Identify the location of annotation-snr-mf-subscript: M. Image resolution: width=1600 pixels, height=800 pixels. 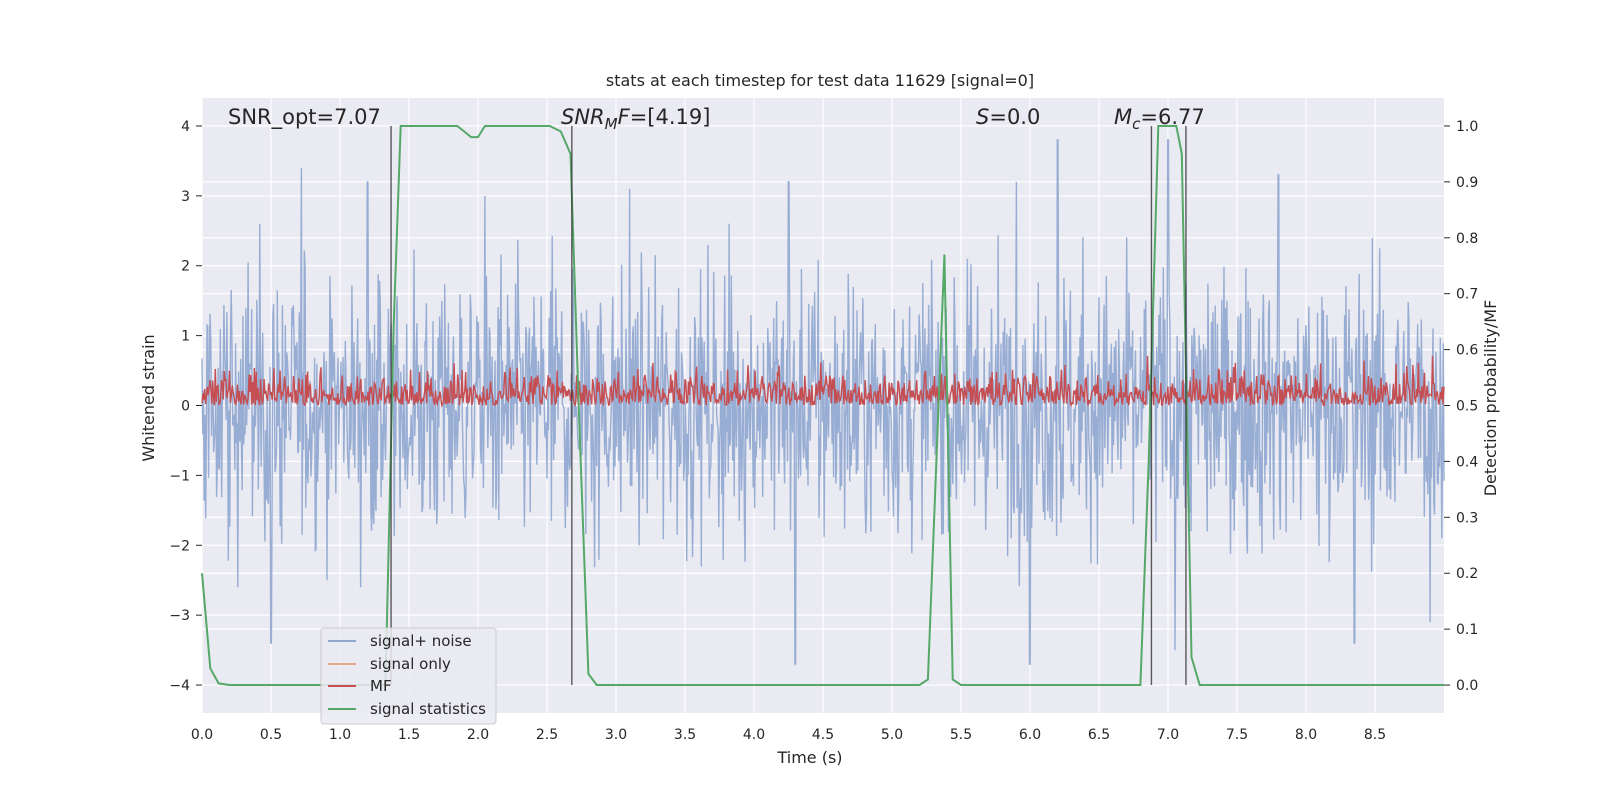
(611, 124).